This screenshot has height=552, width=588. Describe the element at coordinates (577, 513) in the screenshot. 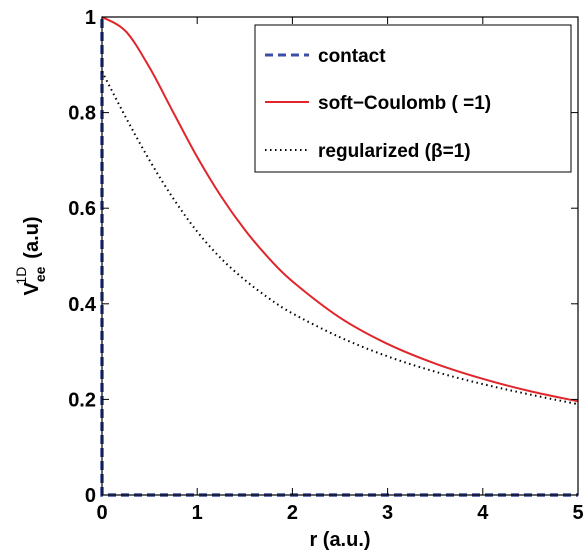

I see `x-tick-label: 5` at that location.